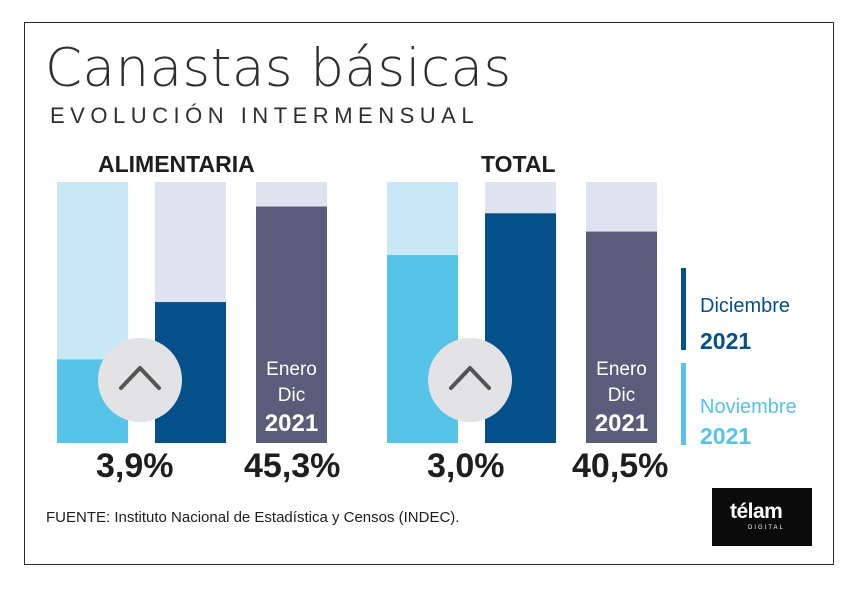 The image size is (860, 589). What do you see at coordinates (683, 309) in the screenshot?
I see `legend-marker-dec` at bounding box center [683, 309].